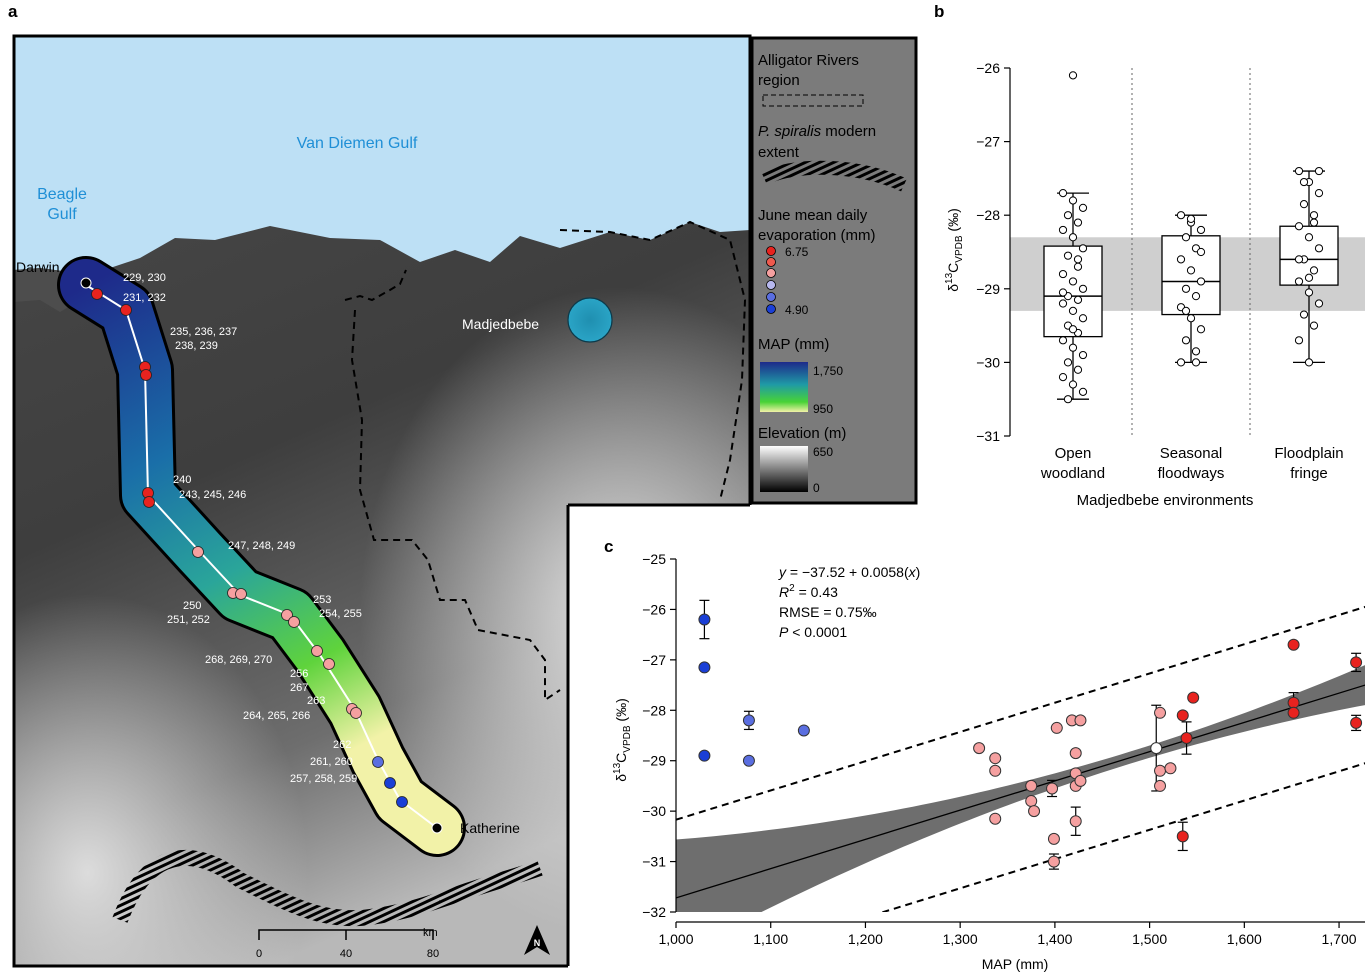  I want to click on beagle-gulf-label-2: Gulf, so click(62, 214).